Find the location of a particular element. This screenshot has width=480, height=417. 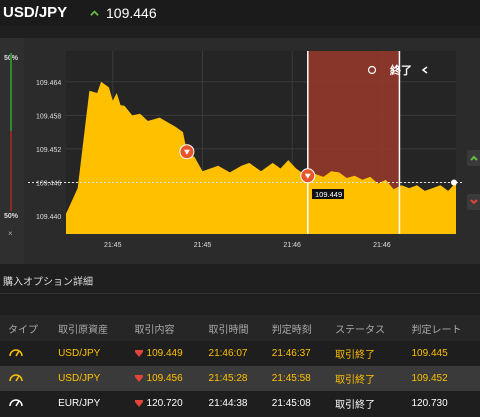

cell-time: 21:44:38 is located at coordinates (232, 403).